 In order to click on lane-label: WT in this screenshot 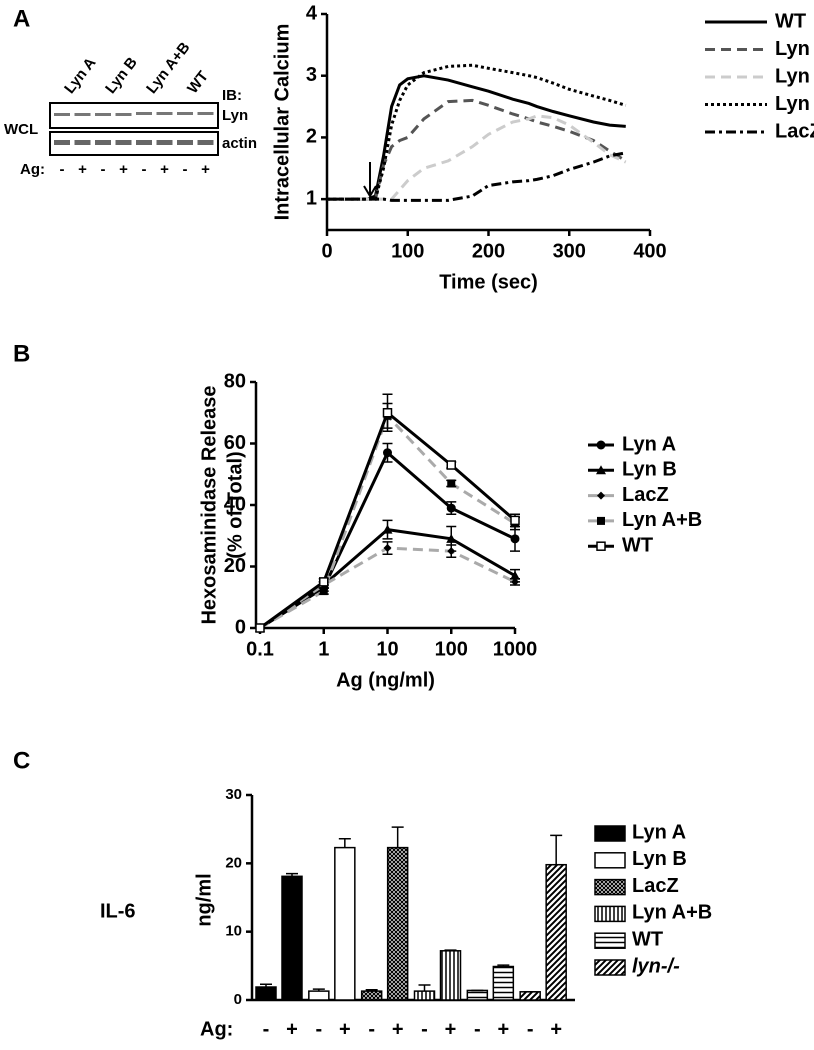, I will do `click(198, 82)`.